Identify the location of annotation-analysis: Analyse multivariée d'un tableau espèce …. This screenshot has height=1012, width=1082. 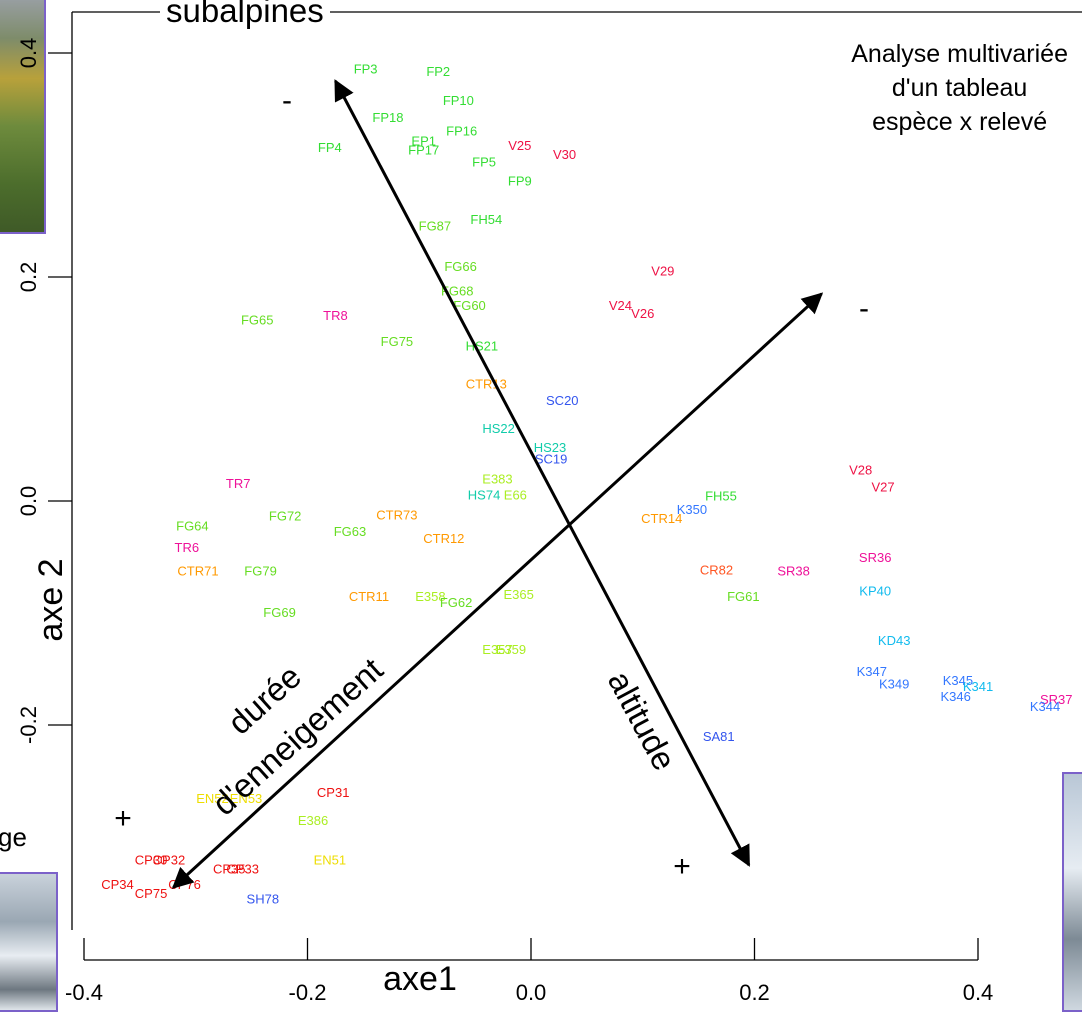
(959, 88).